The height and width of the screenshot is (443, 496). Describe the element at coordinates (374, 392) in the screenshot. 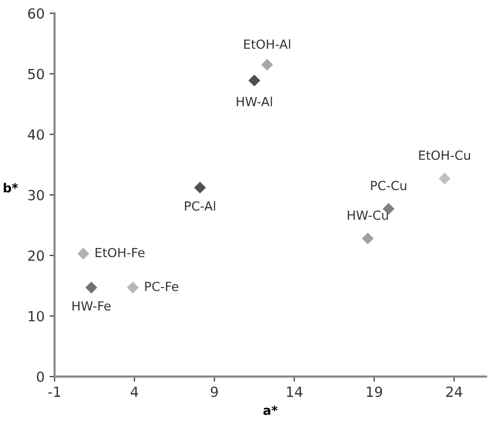

I see `x-tick-label: 19` at that location.